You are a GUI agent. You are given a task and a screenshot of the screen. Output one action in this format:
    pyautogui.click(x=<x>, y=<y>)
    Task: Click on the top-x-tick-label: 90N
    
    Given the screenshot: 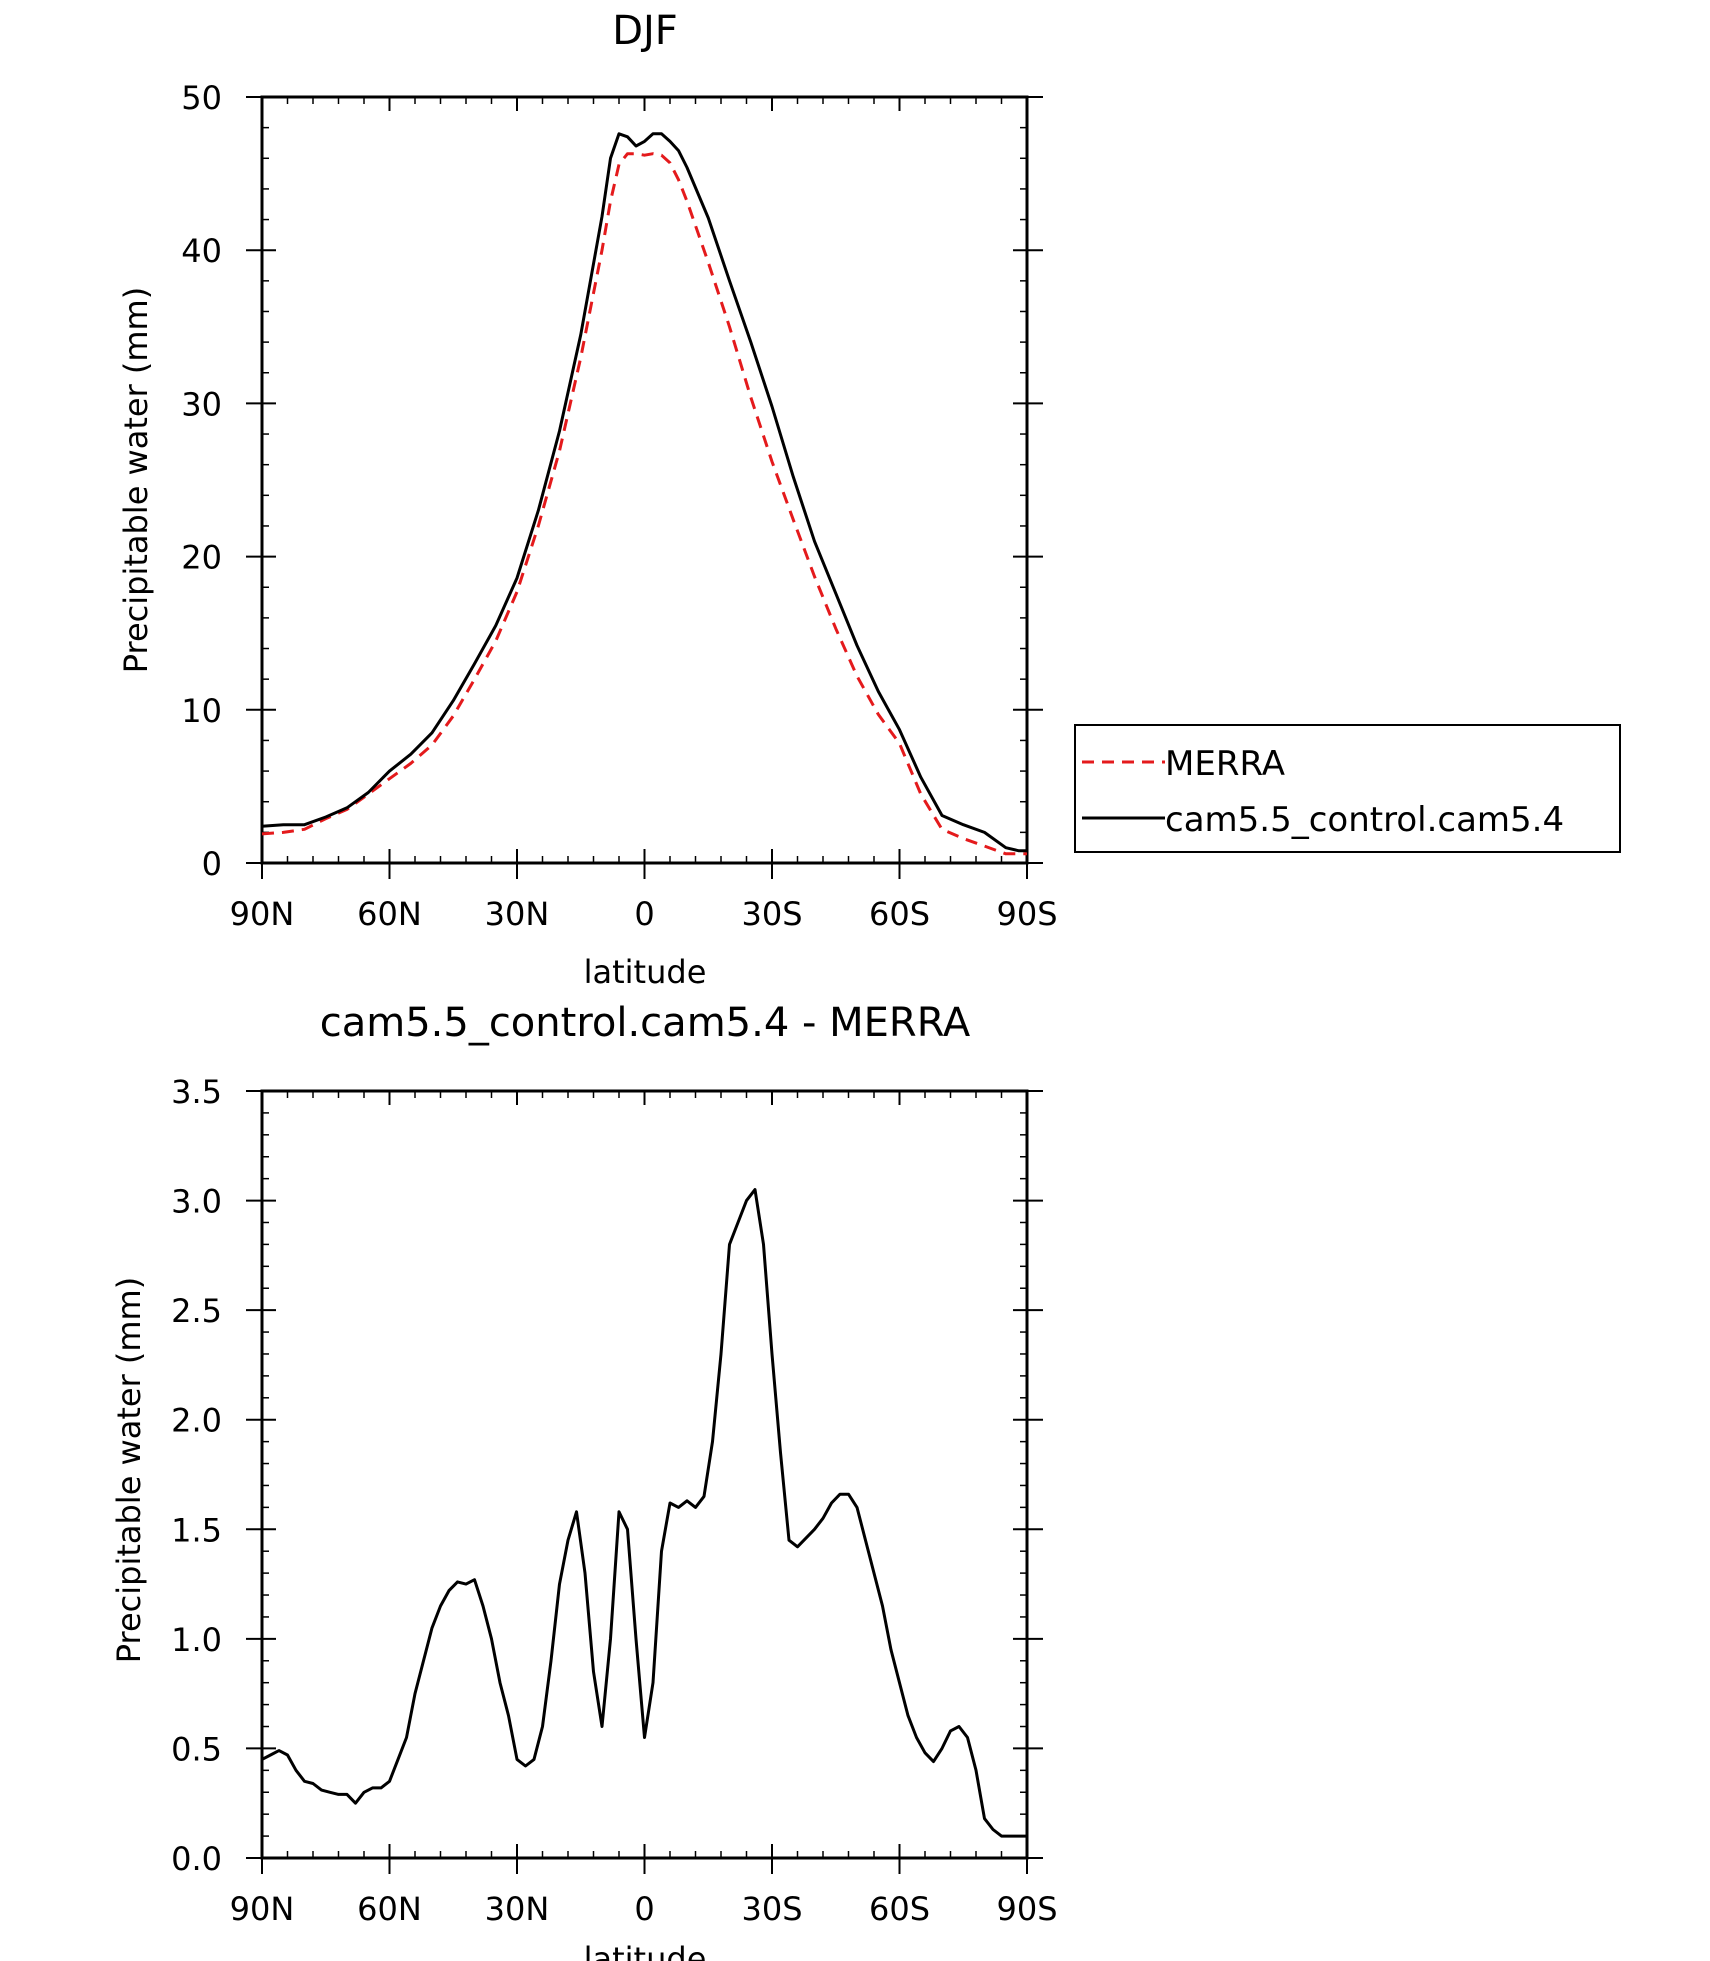 What is the action you would take?
    pyautogui.click(x=262, y=914)
    